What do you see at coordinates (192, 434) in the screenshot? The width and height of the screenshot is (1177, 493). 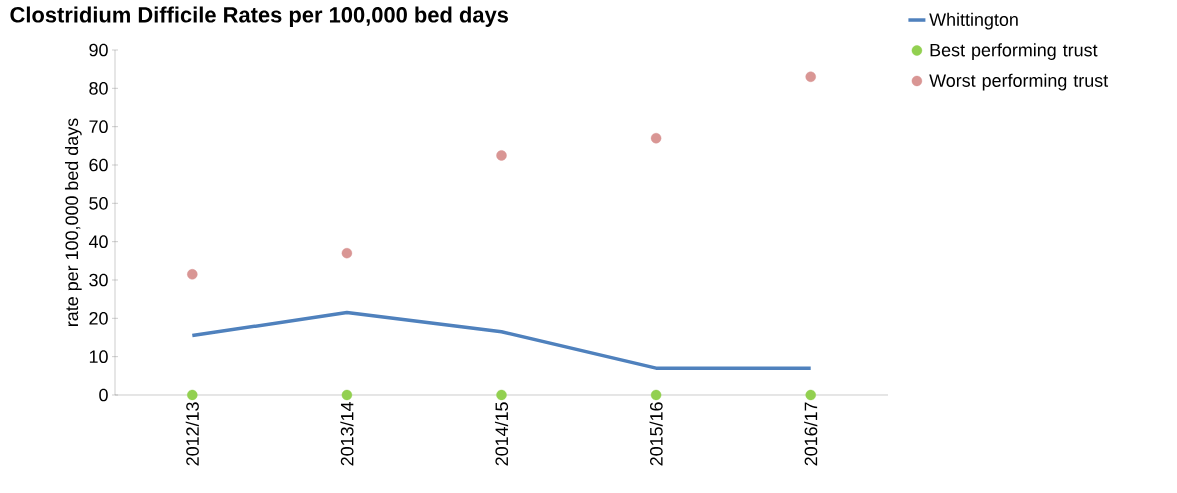 I see `x-tick-label: 2012/13` at bounding box center [192, 434].